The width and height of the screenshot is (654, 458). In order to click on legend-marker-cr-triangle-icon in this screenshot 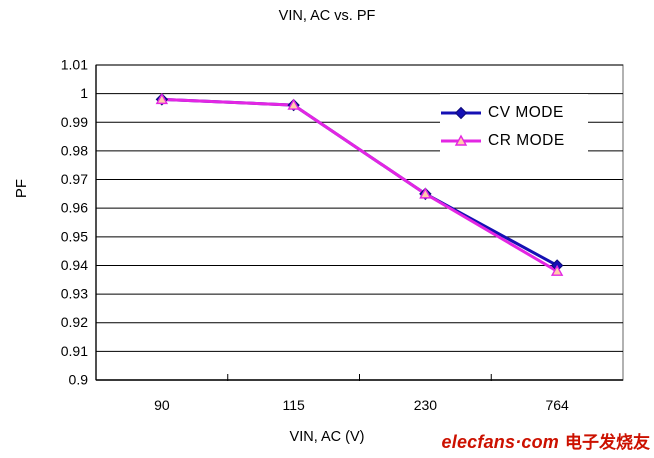, I will do `click(461, 141)`.